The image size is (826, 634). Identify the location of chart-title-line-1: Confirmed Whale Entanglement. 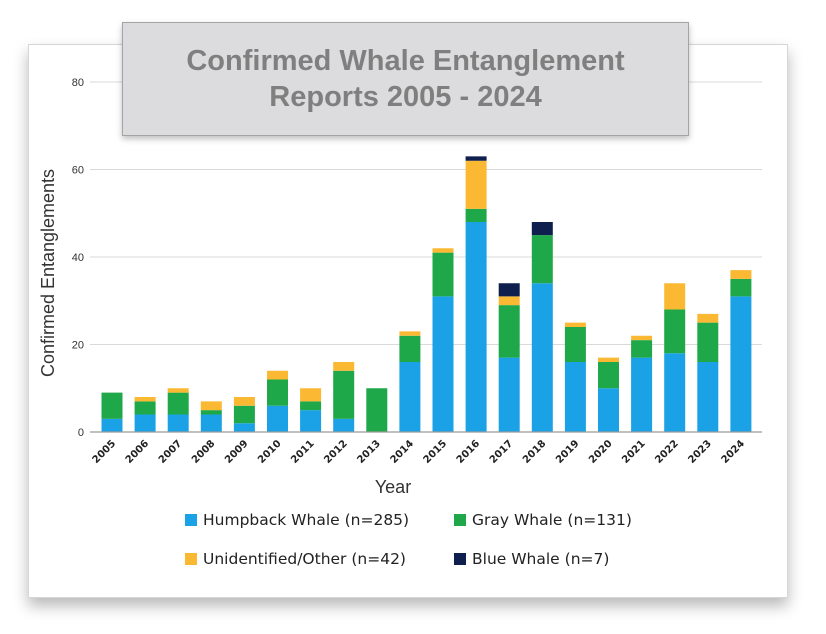
(405, 61).